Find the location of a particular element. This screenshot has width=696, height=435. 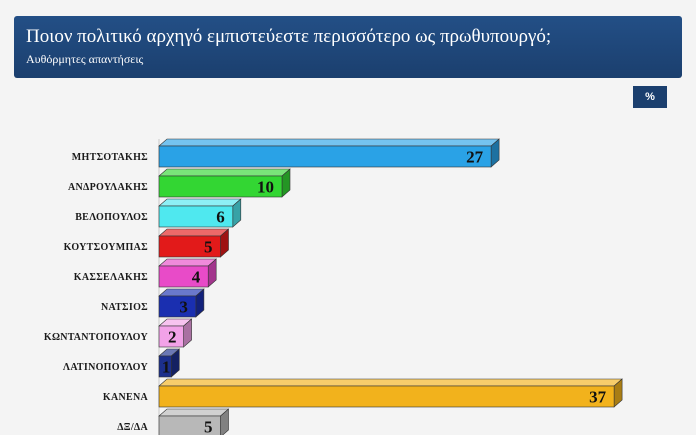

category-label: ΜΗΤΣΟΤΑΚΗΣ is located at coordinates (110, 157).